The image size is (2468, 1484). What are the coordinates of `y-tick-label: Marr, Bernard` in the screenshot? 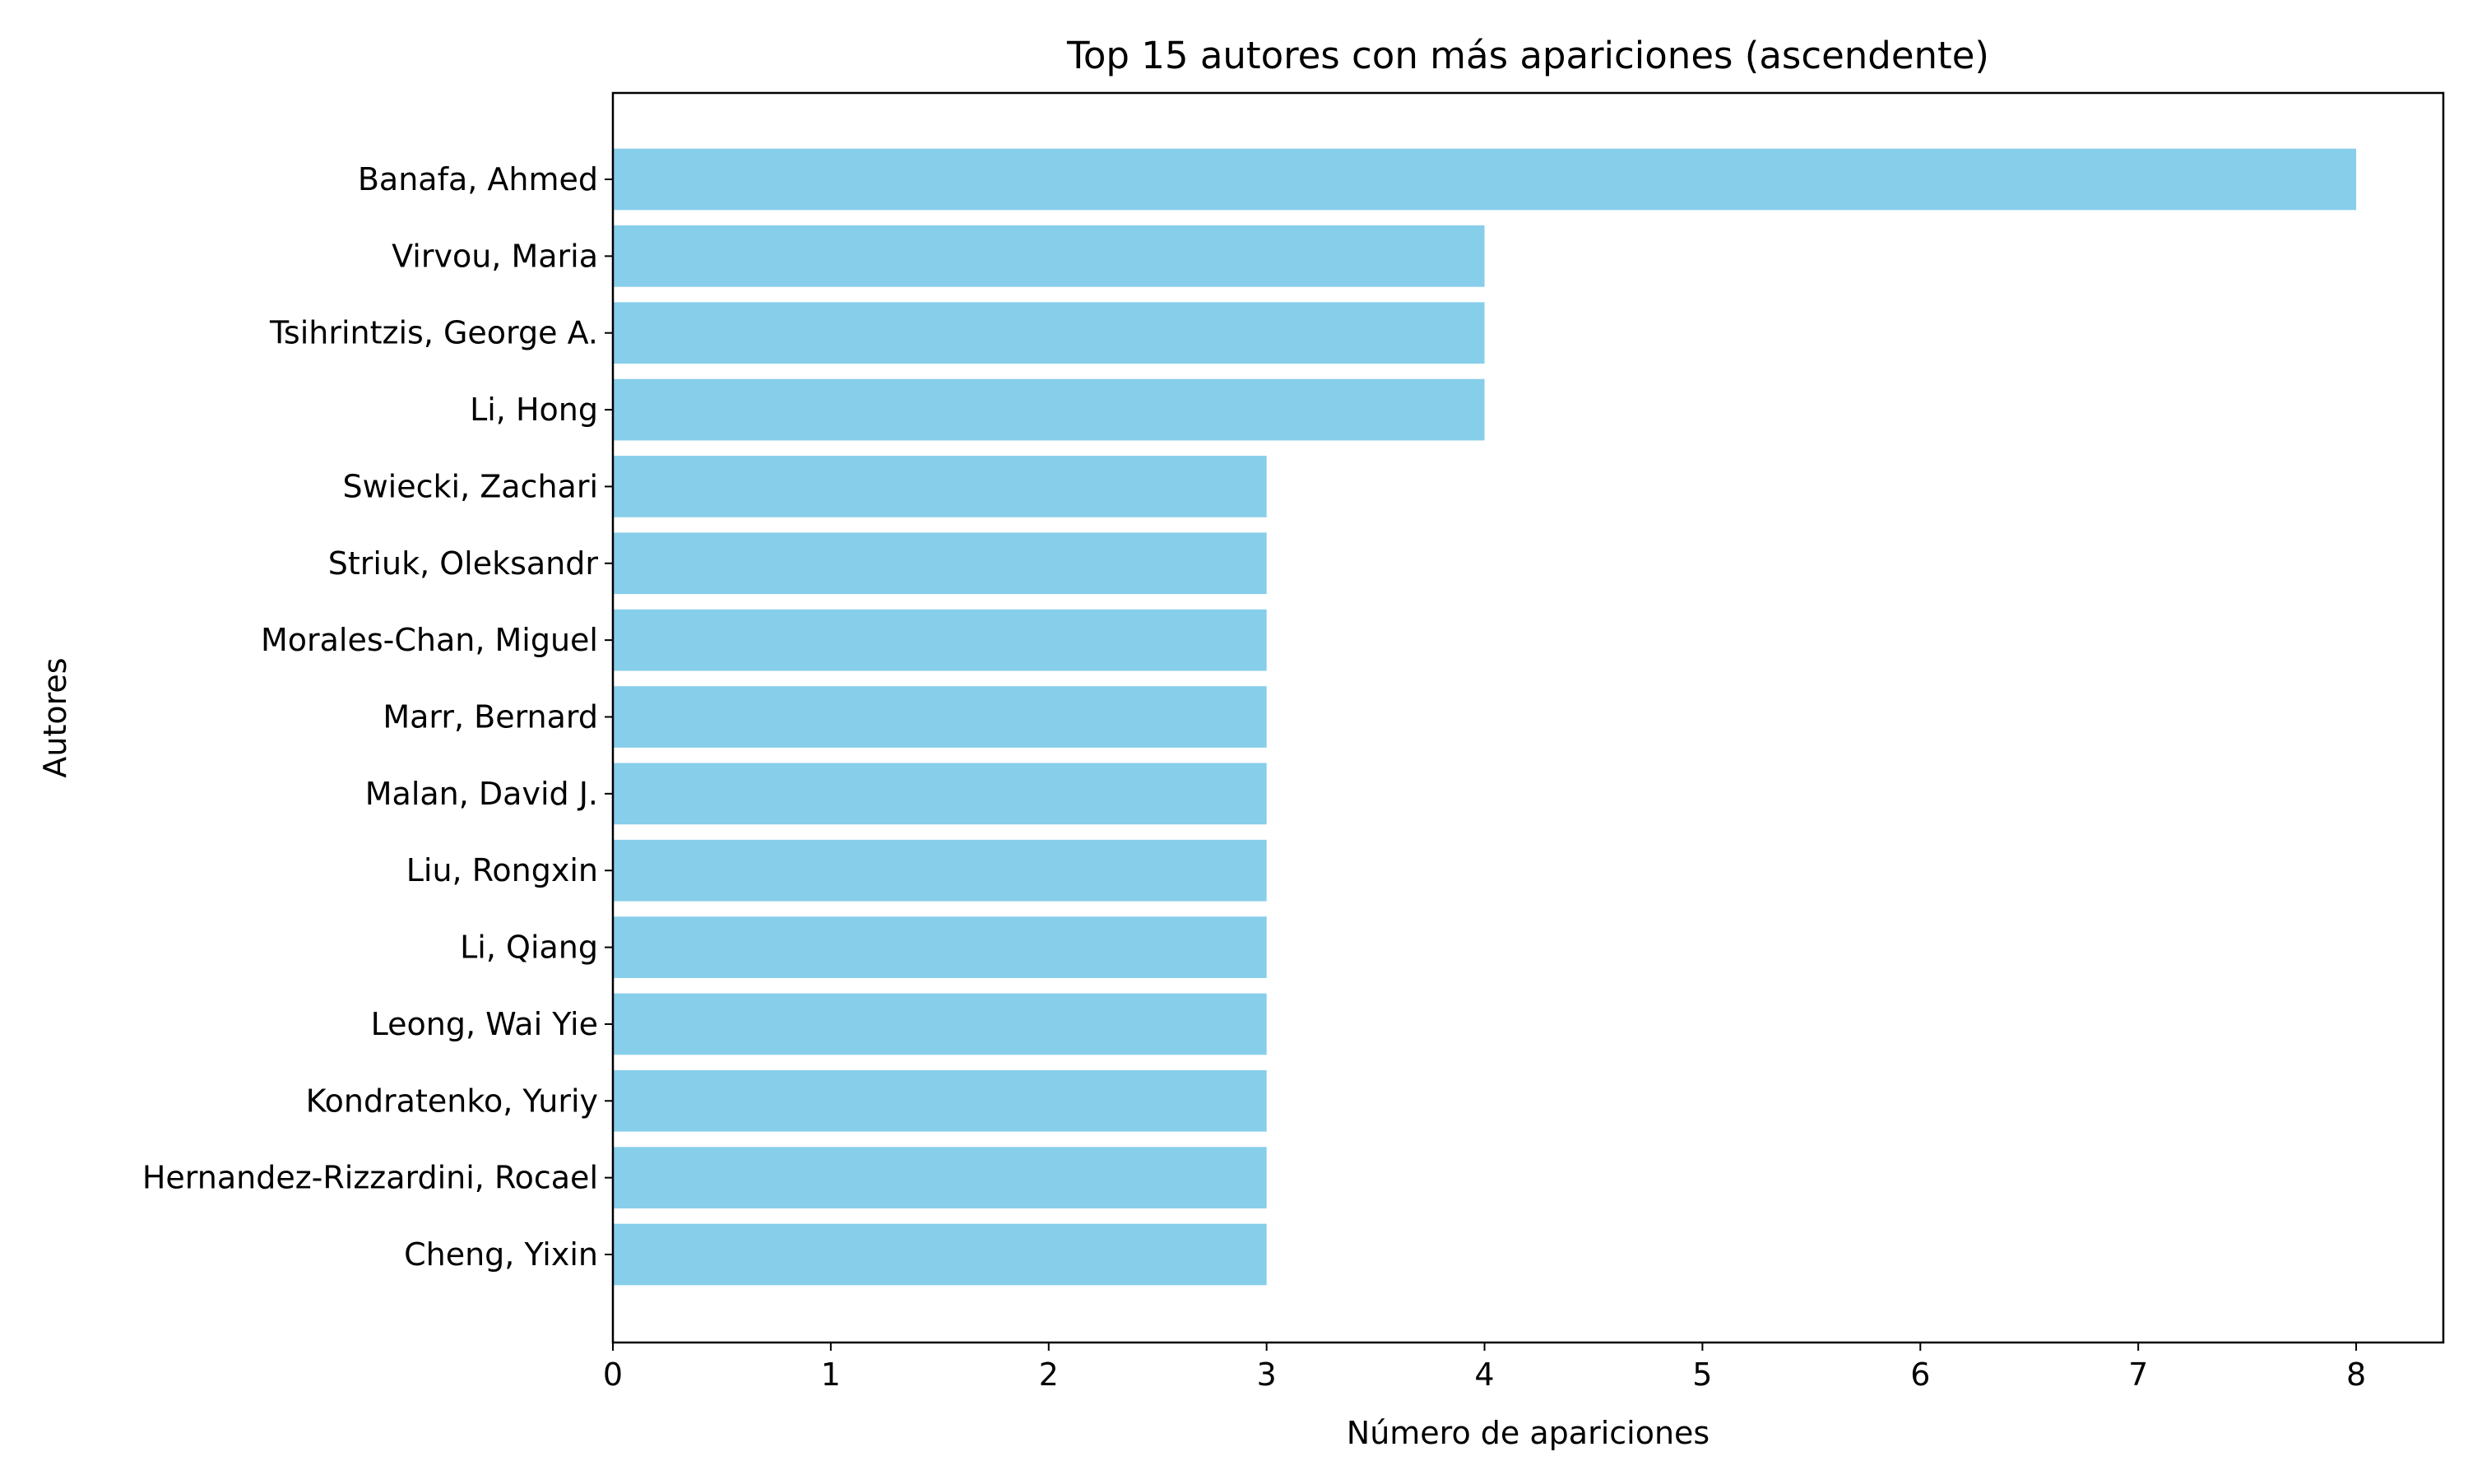 It's located at (490, 717).